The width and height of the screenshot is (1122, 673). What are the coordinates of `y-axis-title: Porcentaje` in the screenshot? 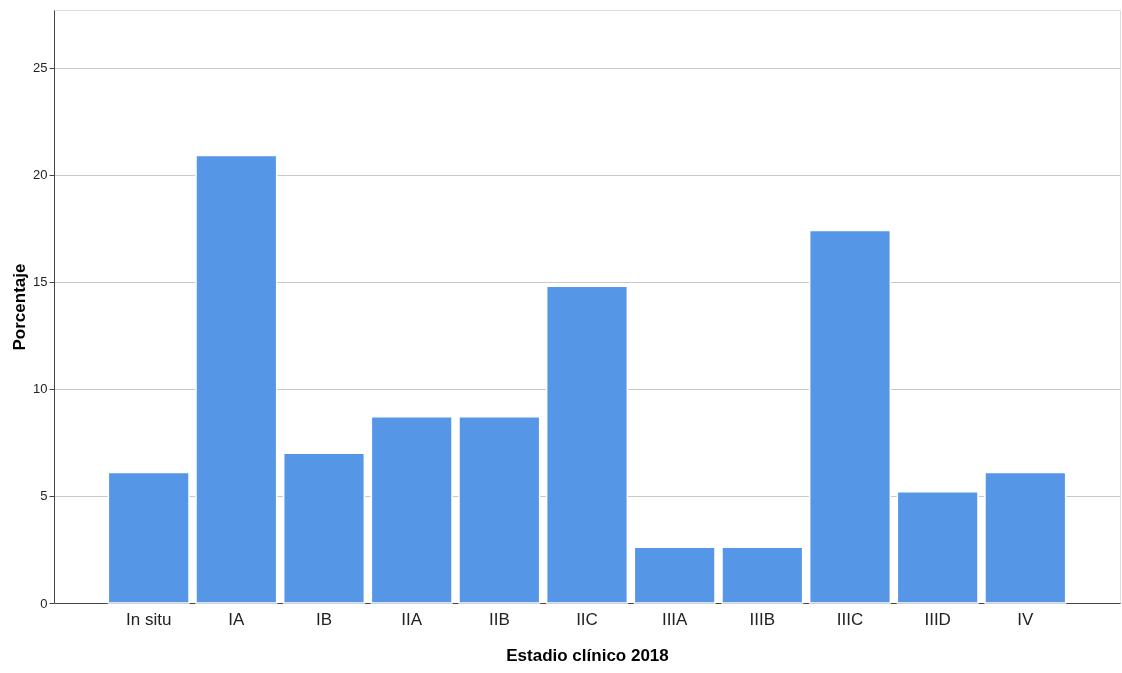 It's located at (20, 307).